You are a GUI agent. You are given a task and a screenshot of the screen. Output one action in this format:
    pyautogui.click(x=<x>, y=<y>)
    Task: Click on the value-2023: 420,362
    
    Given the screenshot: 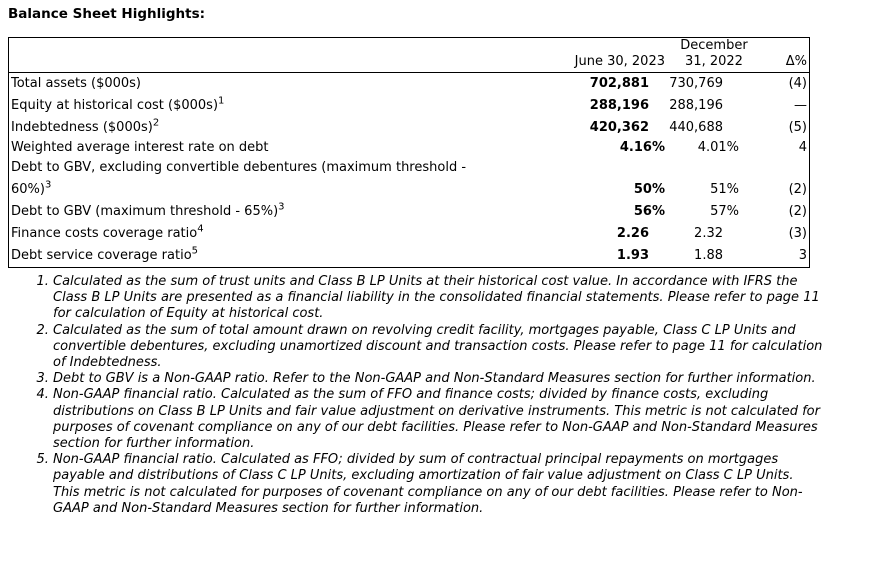 What is the action you would take?
    pyautogui.click(x=619, y=127)
    